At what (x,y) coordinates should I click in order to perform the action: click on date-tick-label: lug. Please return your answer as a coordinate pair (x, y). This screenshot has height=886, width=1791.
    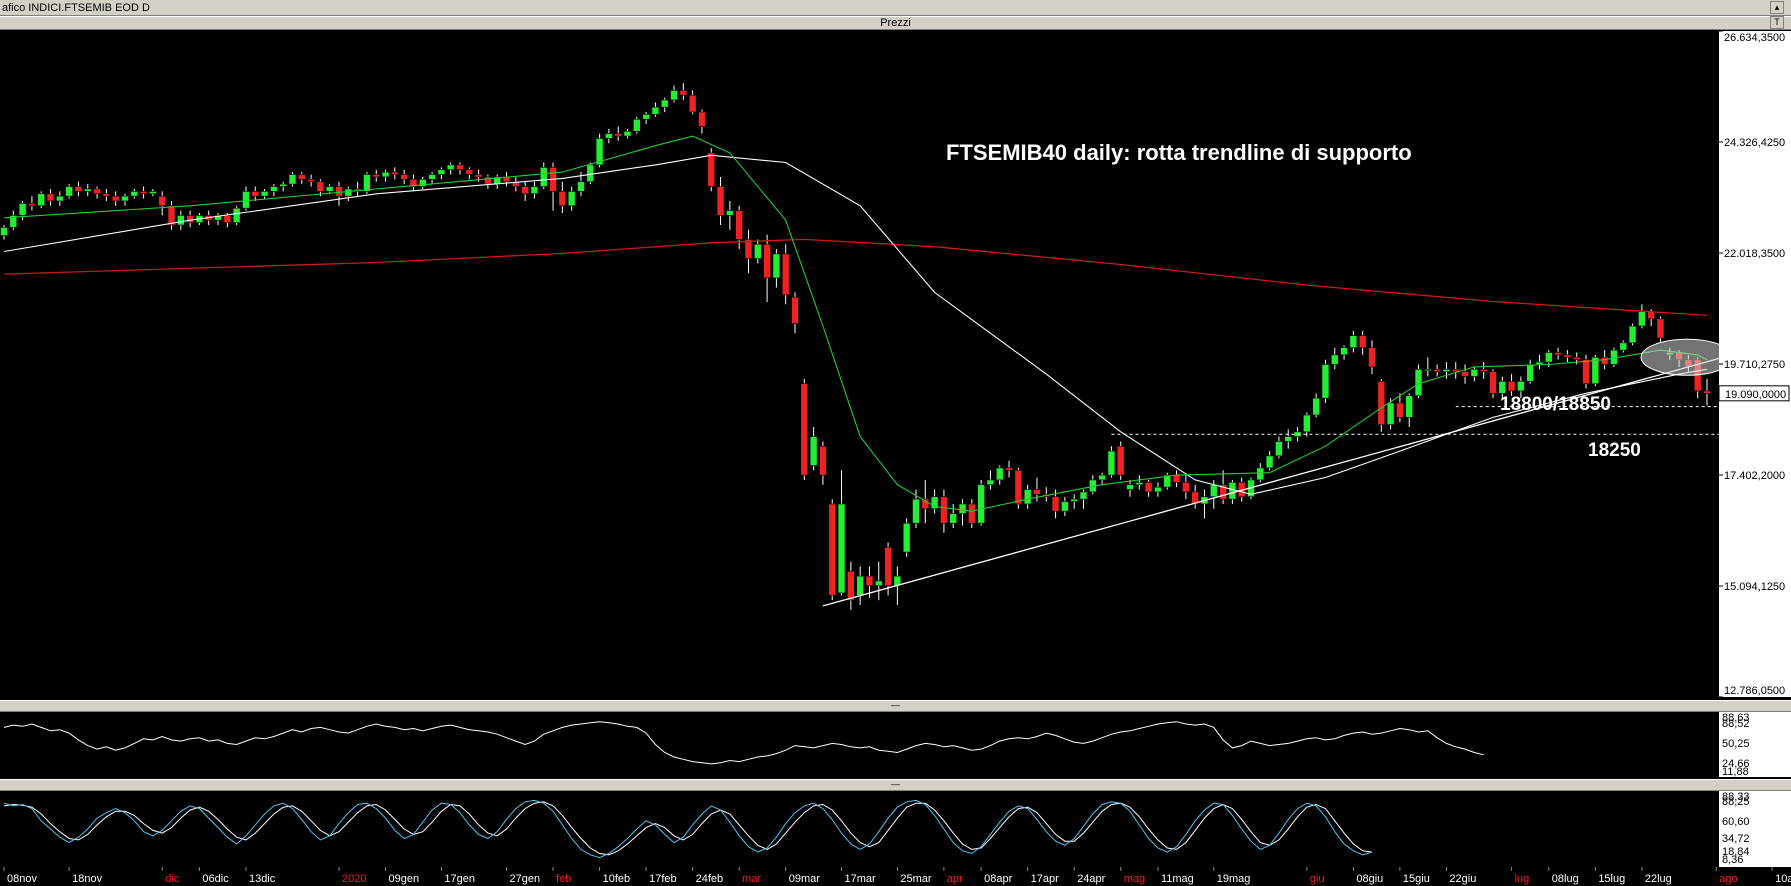
    Looking at the image, I should click on (1522, 879).